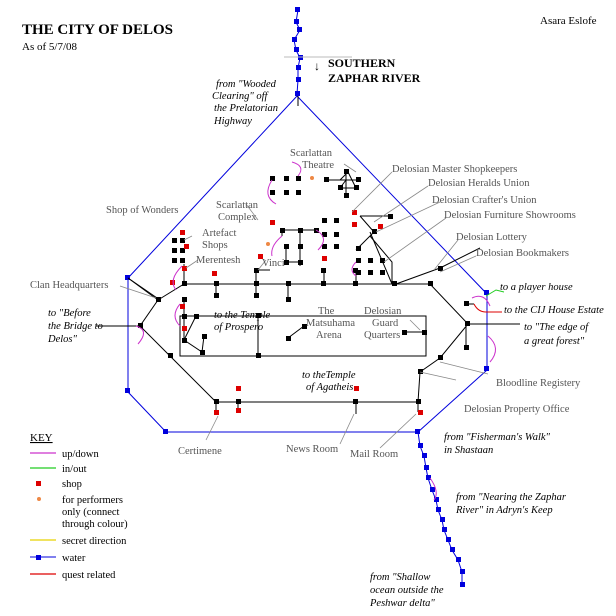  What do you see at coordinates (326, 311) in the screenshot?
I see `label-matsuhama-1: The` at bounding box center [326, 311].